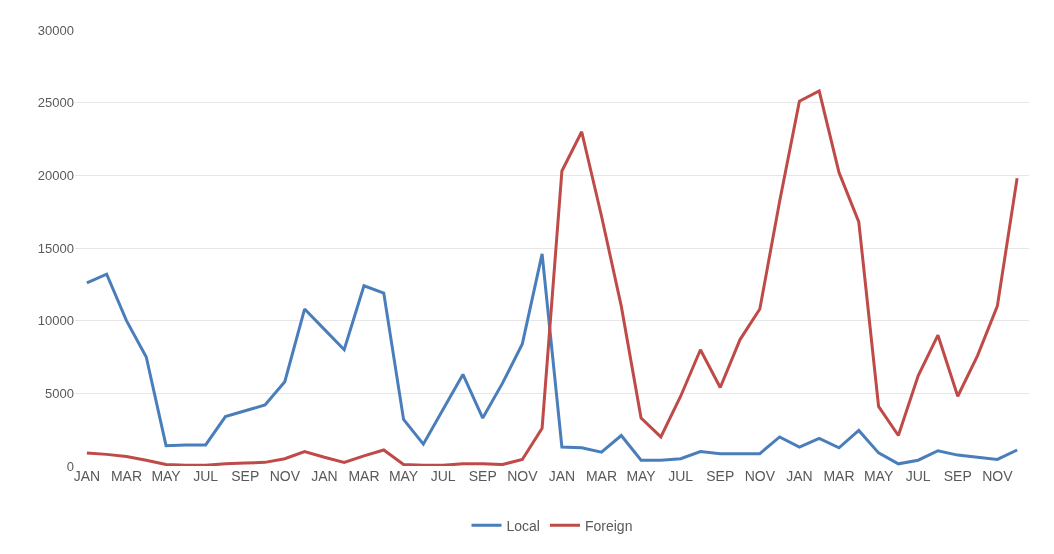 This screenshot has width=1054, height=554. Describe the element at coordinates (55, 248) in the screenshot. I see `y-tick-label: 15000` at that location.